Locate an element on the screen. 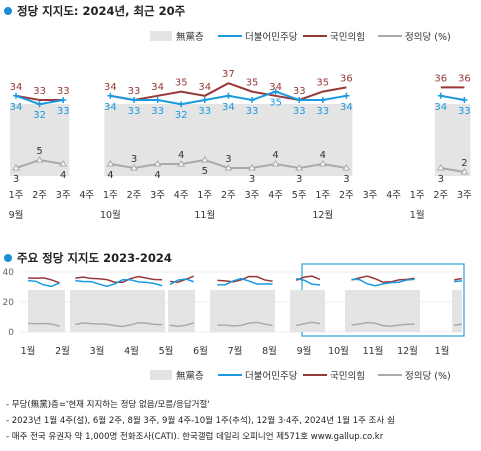 This screenshot has width=481, height=451. chart2-title-text: 주요 정당 지지도 2023-2024 is located at coordinates (94, 258).